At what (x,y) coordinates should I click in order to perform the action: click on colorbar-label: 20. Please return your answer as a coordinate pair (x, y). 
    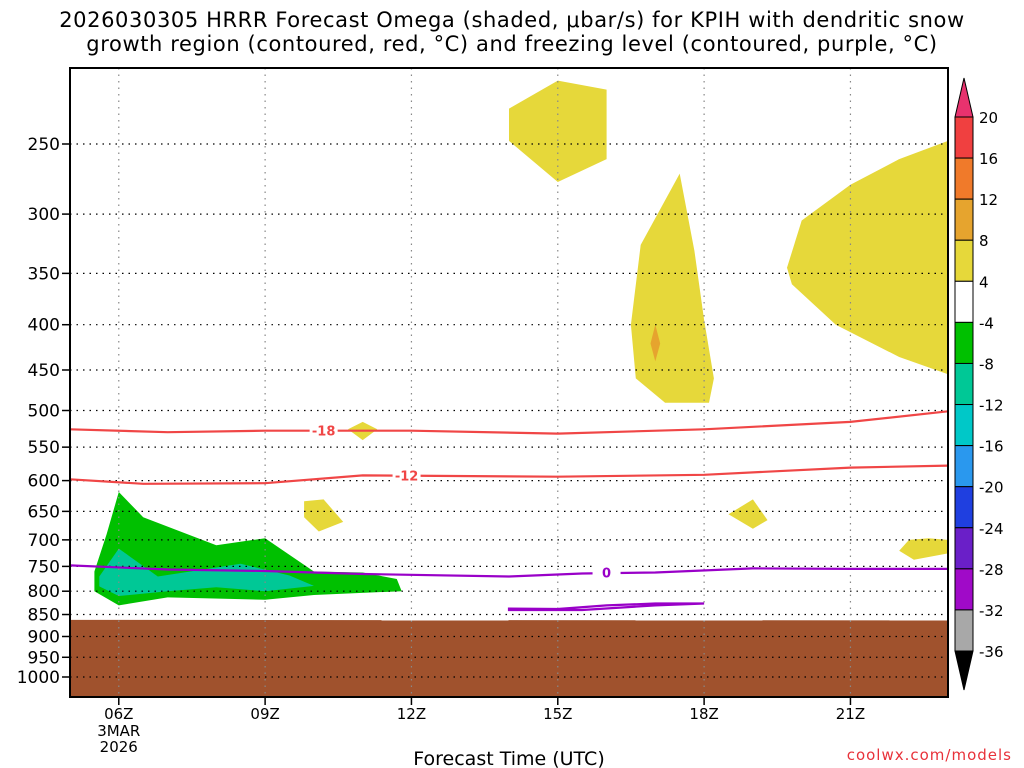
    Looking at the image, I should click on (988, 118).